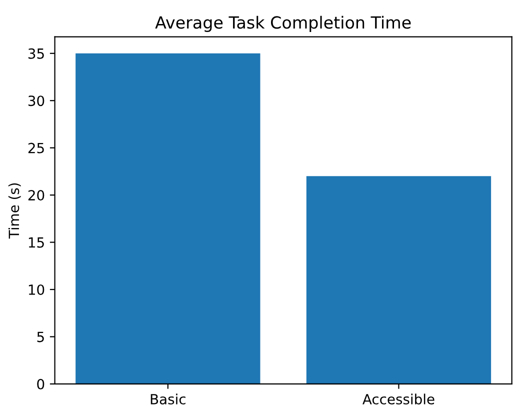 This screenshot has height=405, width=517. Describe the element at coordinates (40, 384) in the screenshot. I see `y-tick-label: 0` at that location.